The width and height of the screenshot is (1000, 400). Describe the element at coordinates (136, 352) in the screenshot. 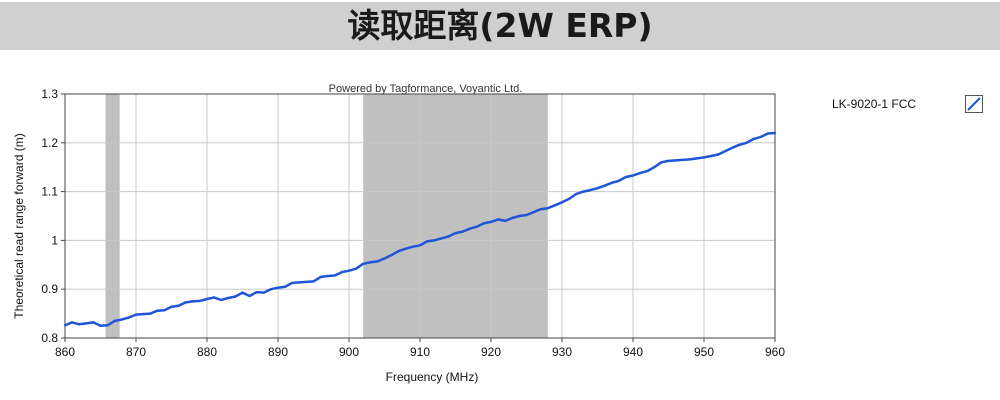

I see `x-tick-label: 870` at that location.